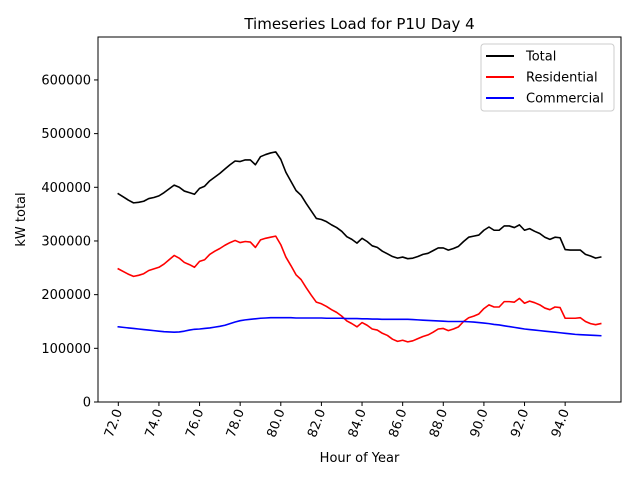 The image size is (640, 480). Describe the element at coordinates (359, 326) in the screenshot. I see `series-line-commercial` at that location.